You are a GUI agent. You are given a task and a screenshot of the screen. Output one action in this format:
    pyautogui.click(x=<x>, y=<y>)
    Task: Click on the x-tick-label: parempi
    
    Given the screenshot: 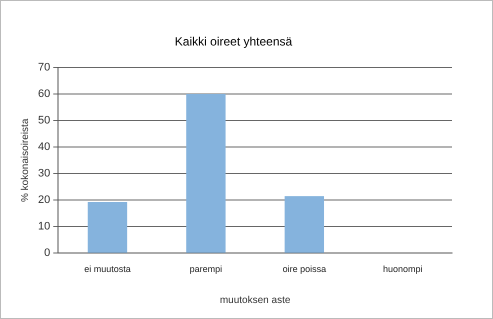 What is the action you would take?
    pyautogui.click(x=206, y=269)
    